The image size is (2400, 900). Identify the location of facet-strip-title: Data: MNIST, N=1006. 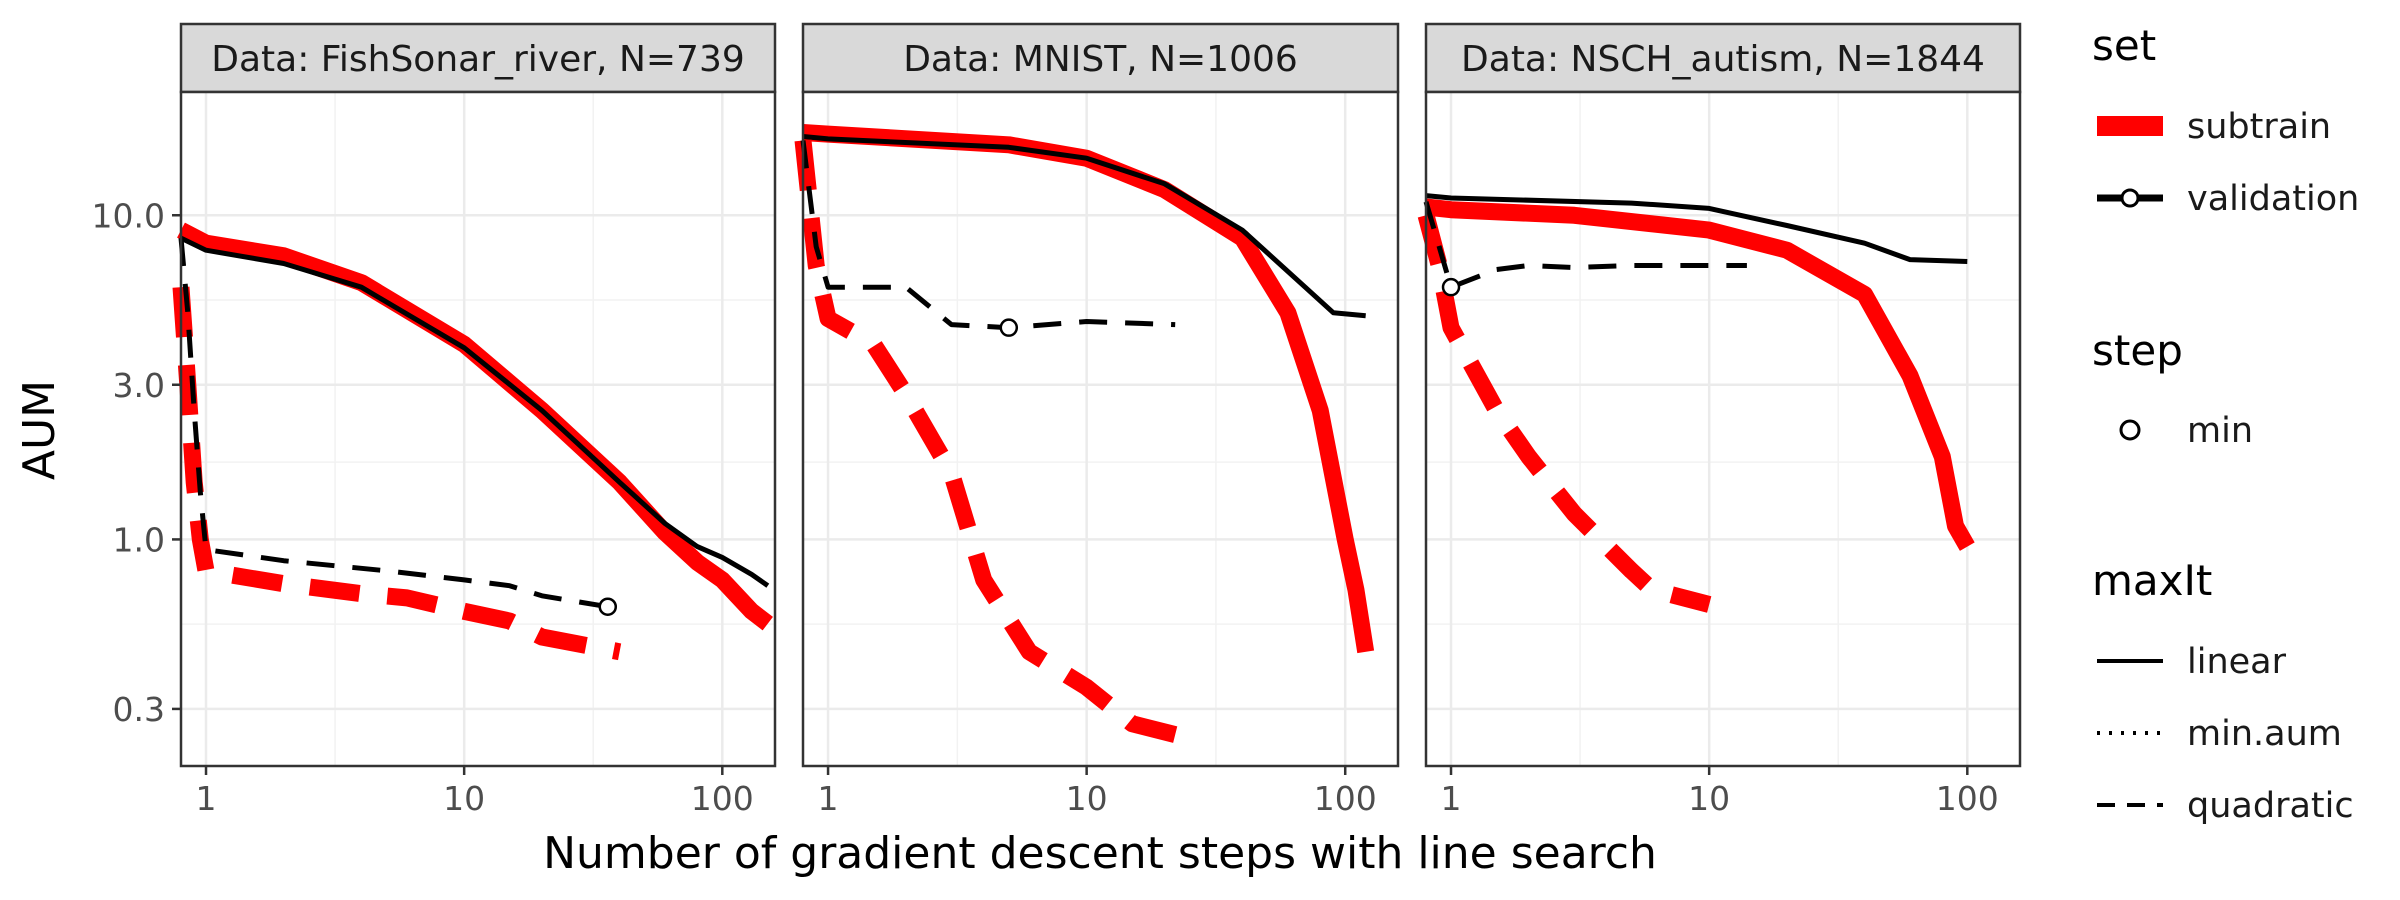
(1100, 59).